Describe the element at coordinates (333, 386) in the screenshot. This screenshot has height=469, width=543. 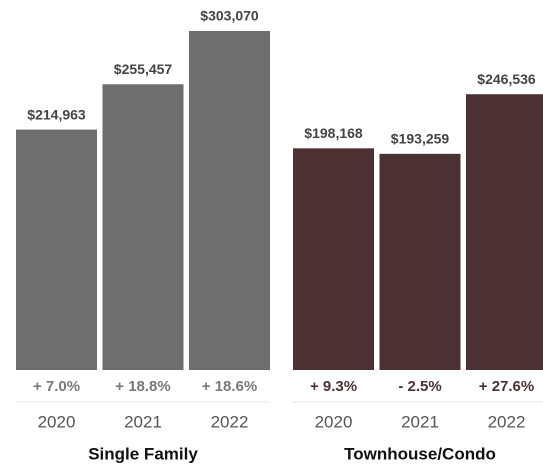
I see `change-label: + 9.3%` at that location.